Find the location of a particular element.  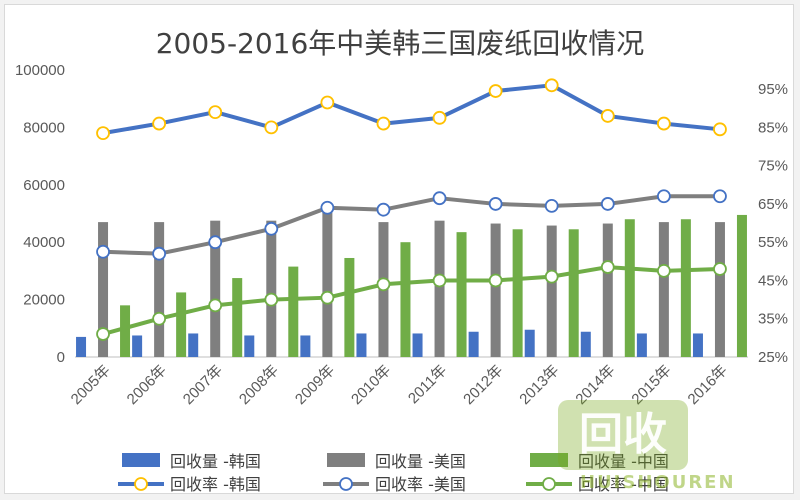

x-tick-label: 2010年 is located at coordinates (371, 385).